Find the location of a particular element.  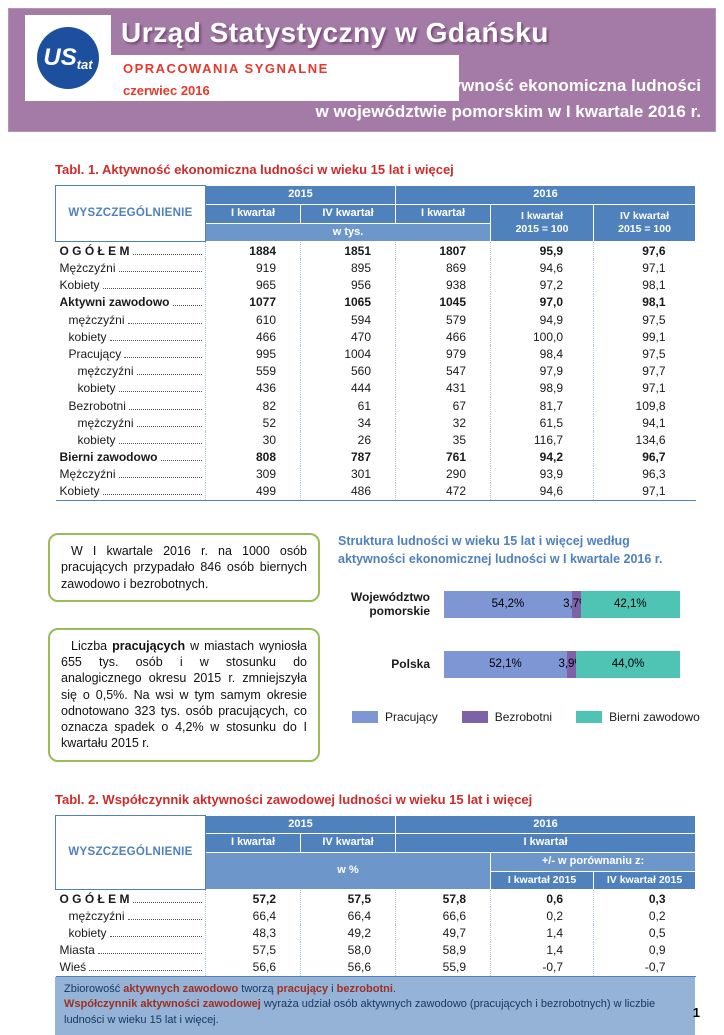

table-row: mężczyźni 66,4 66,4 66,6 0,2 0,2 is located at coordinates (376, 916).